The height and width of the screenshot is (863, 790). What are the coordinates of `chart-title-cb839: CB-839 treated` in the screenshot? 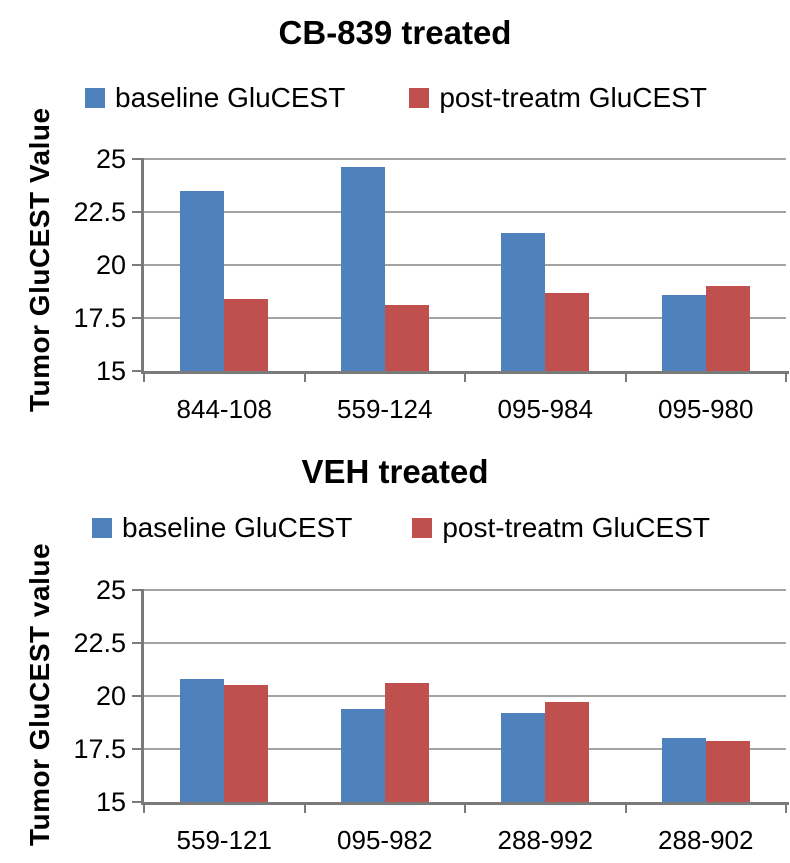 It's located at (395, 32).